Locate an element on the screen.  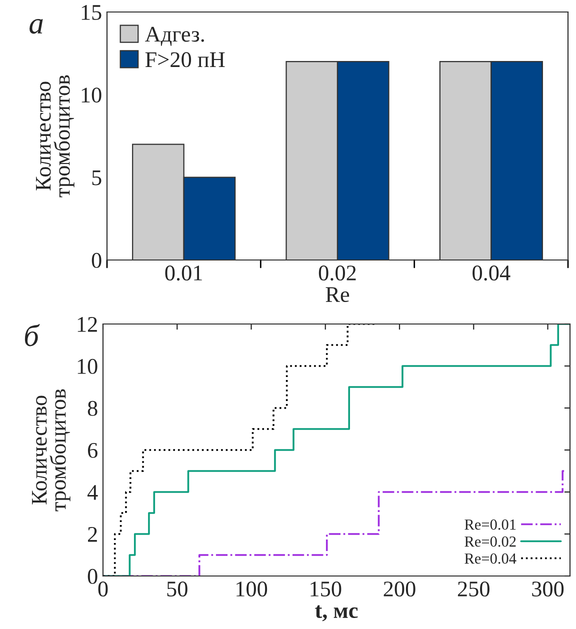
y-tick-label: 12 is located at coordinates (87, 324).